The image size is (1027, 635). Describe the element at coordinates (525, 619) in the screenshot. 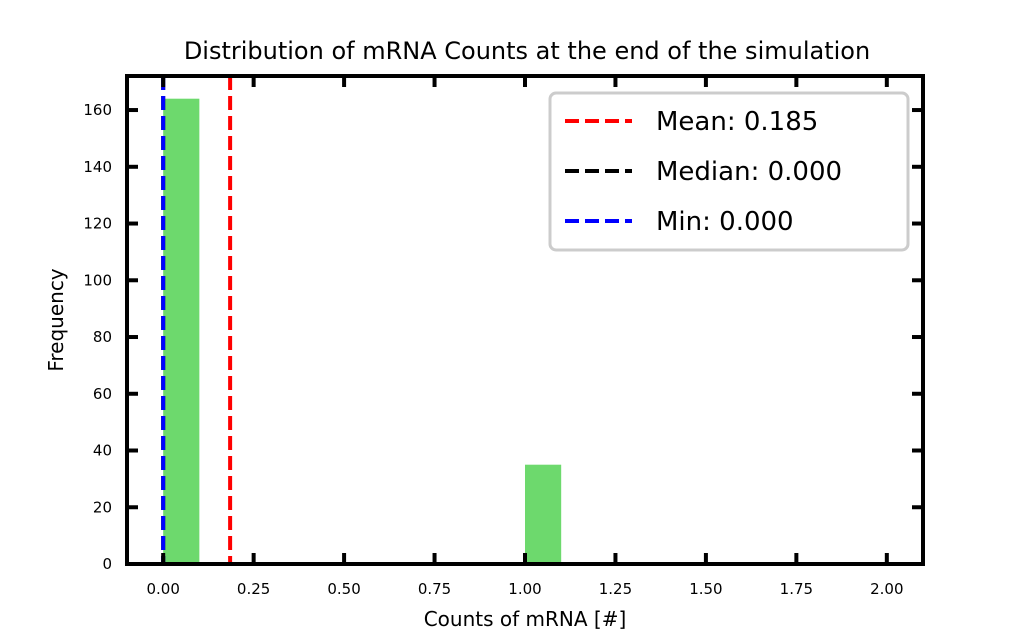

I see `x-axis-label: Counts of mRNA [#]` at that location.